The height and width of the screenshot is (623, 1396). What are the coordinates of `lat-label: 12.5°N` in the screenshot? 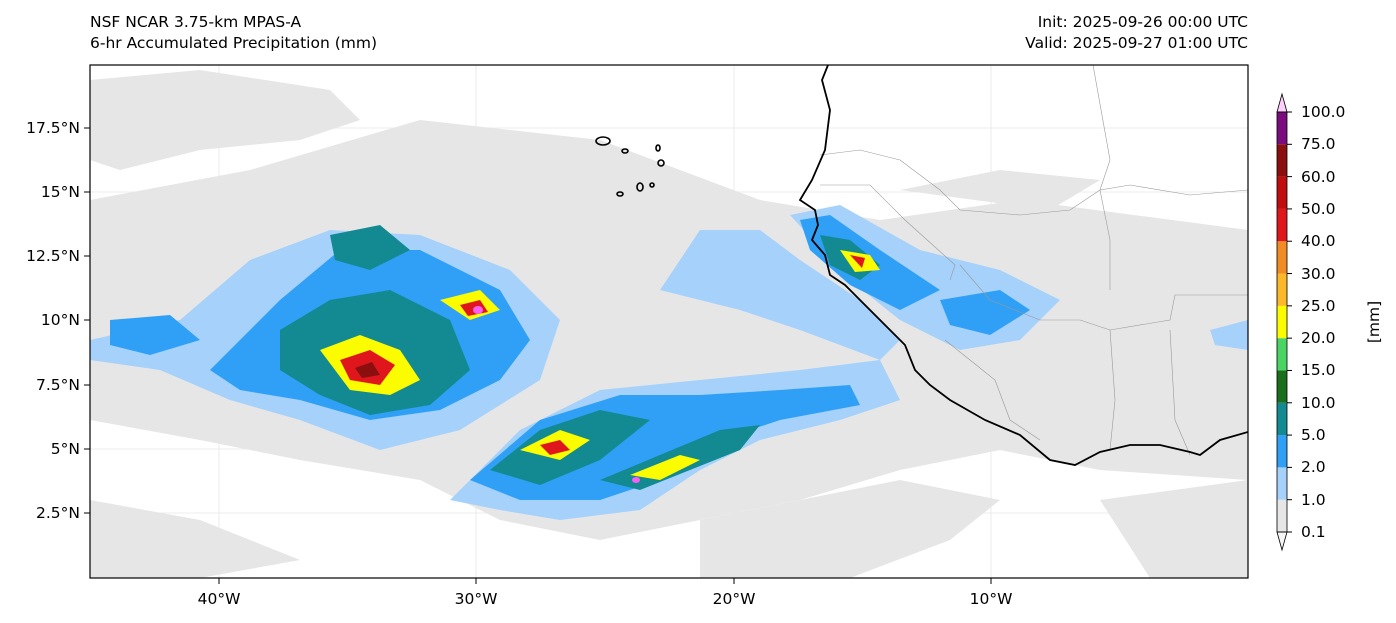 It's located at (53, 256).